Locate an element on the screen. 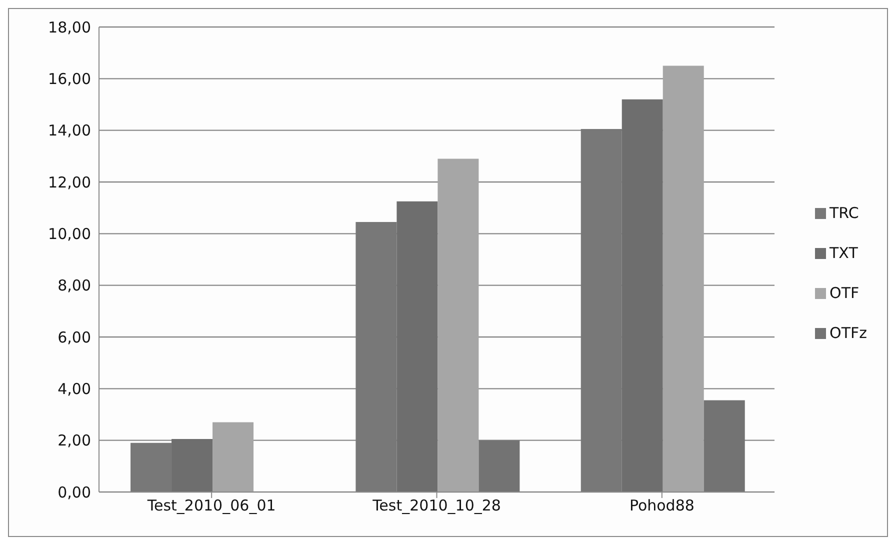 Image resolution: width=896 pixels, height=545 pixels. legend-label: TXT is located at coordinates (844, 253).